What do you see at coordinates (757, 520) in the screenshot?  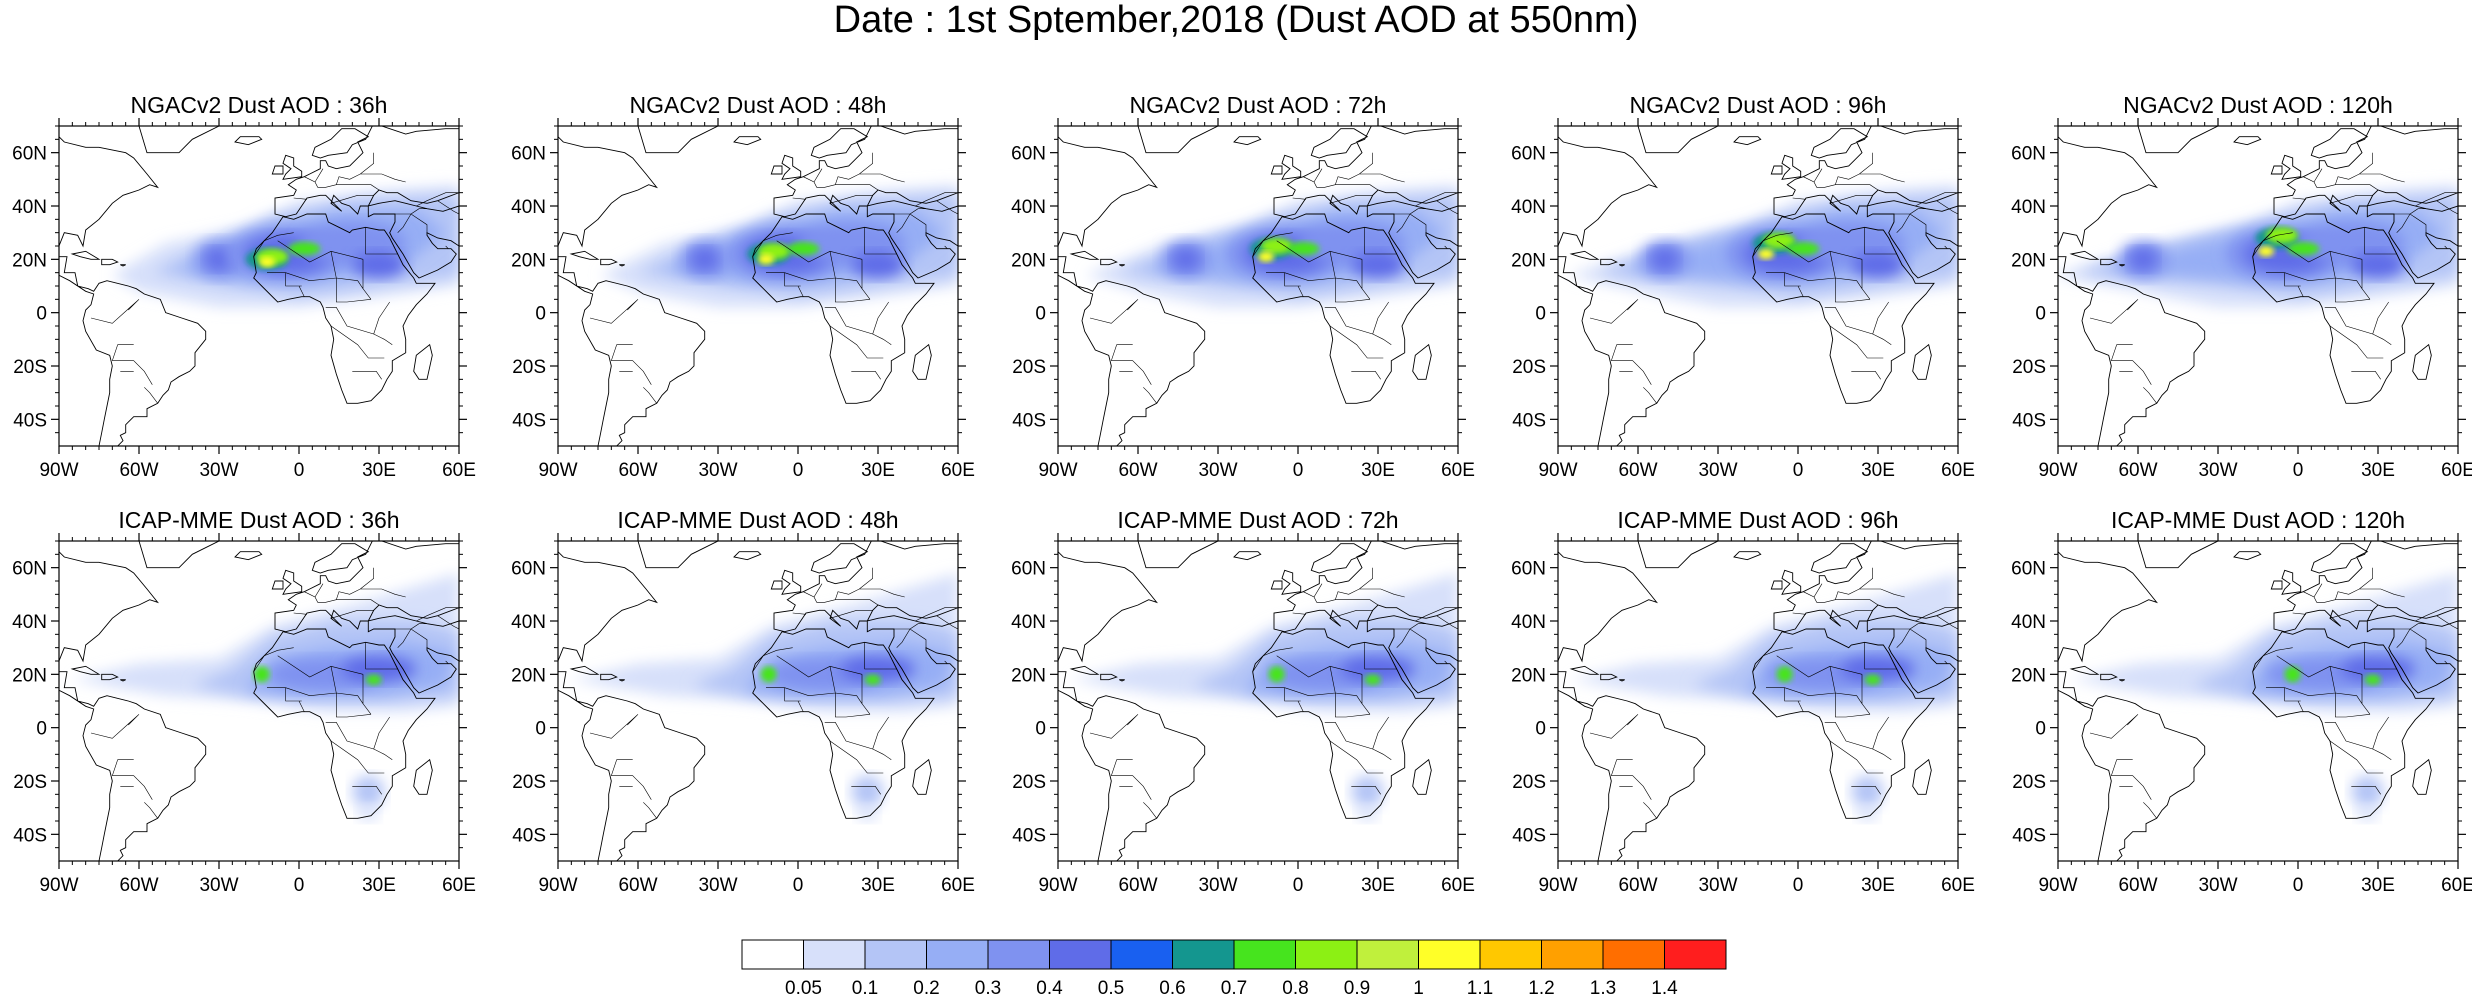 I see `panel-title: ICAP-MME Dust AOD : 48h` at bounding box center [757, 520].